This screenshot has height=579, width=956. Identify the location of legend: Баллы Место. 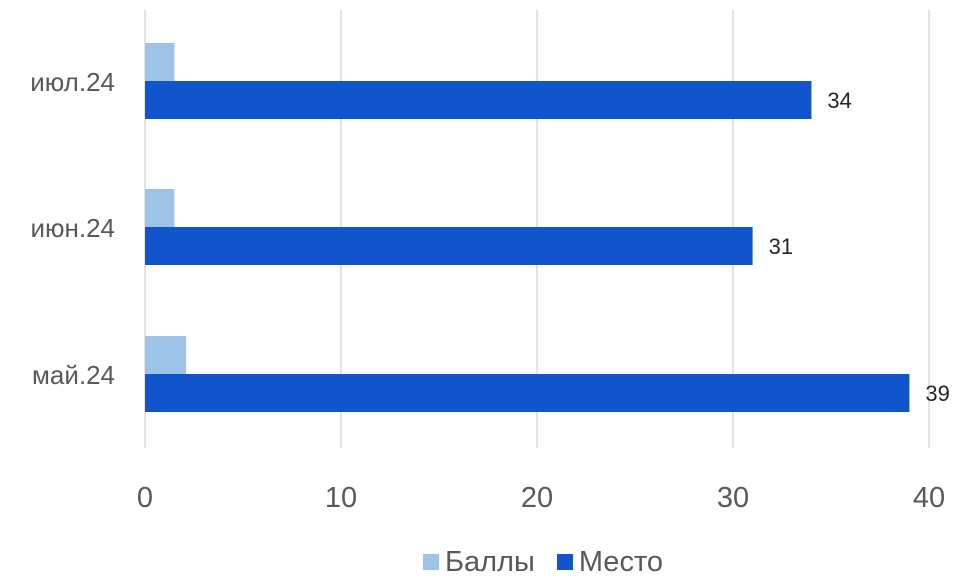
(478, 562).